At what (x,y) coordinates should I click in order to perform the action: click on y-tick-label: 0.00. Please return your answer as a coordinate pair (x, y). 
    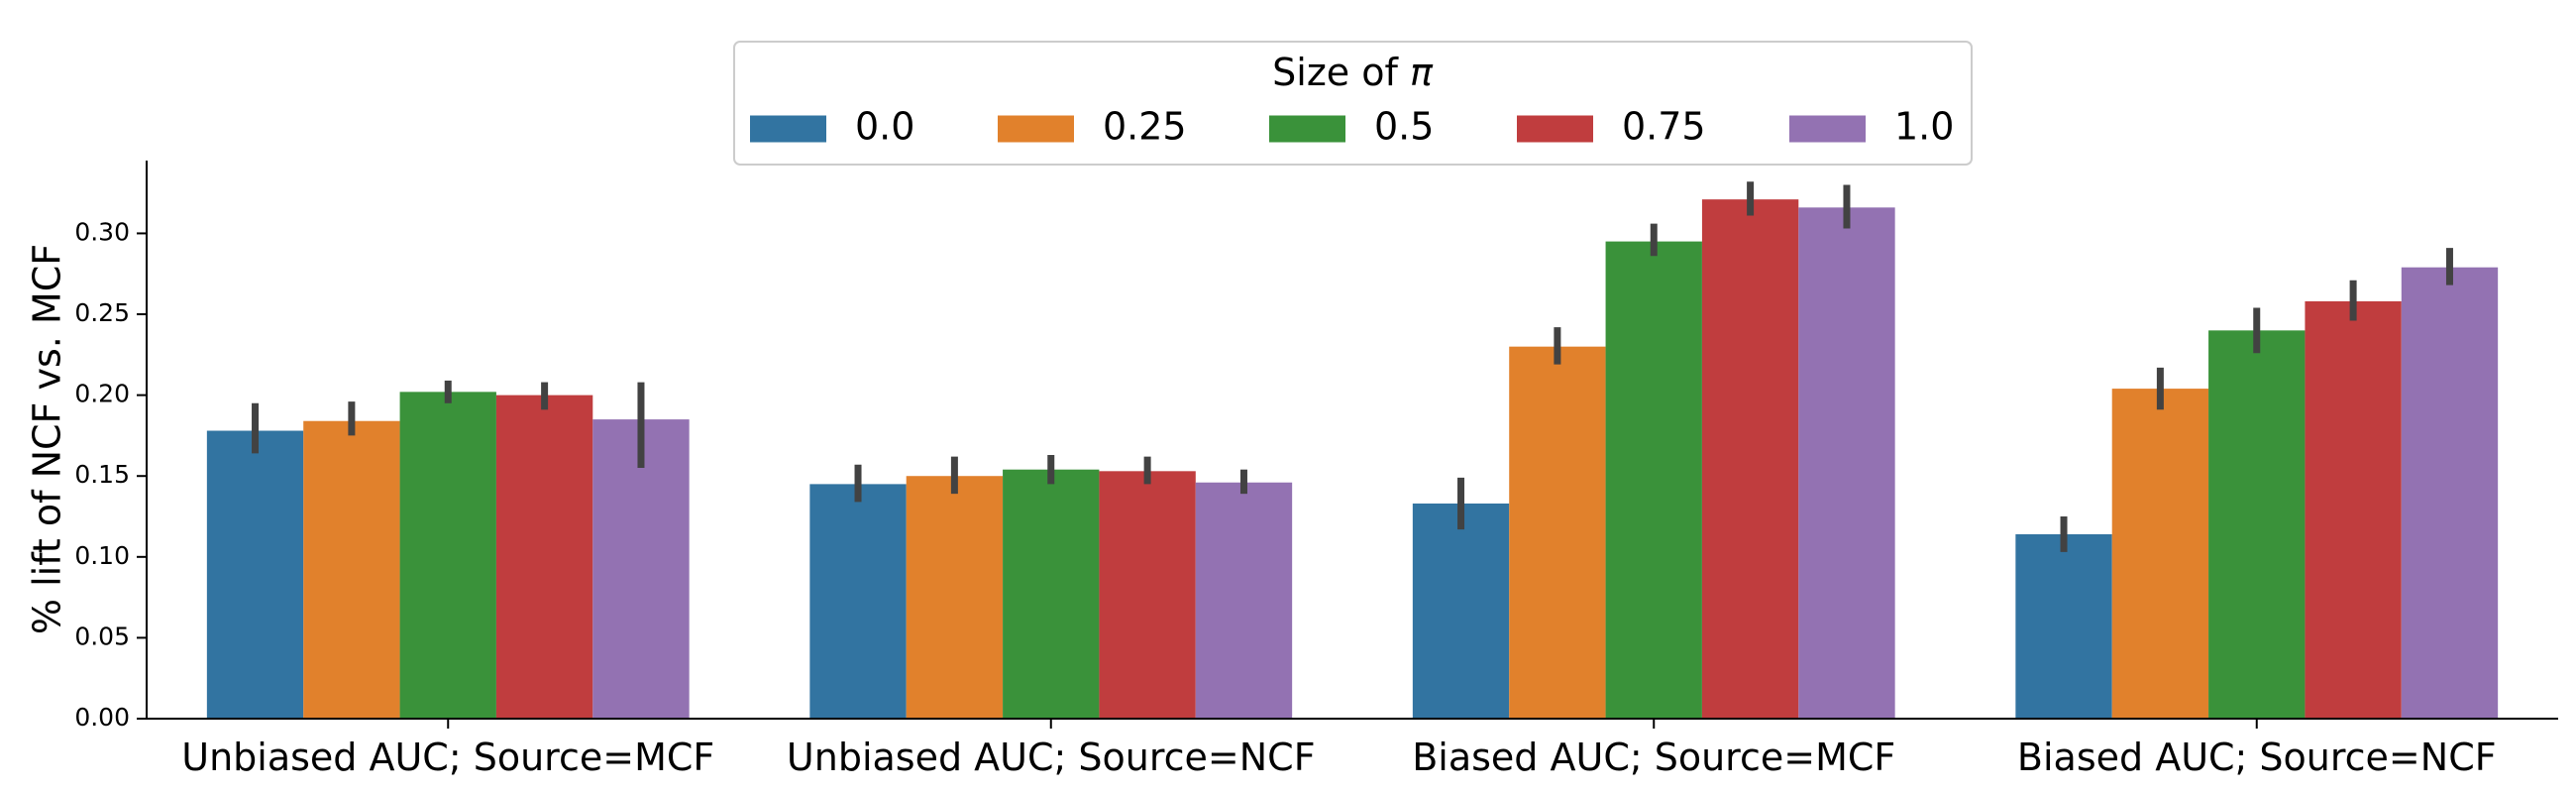
    Looking at the image, I should click on (102, 717).